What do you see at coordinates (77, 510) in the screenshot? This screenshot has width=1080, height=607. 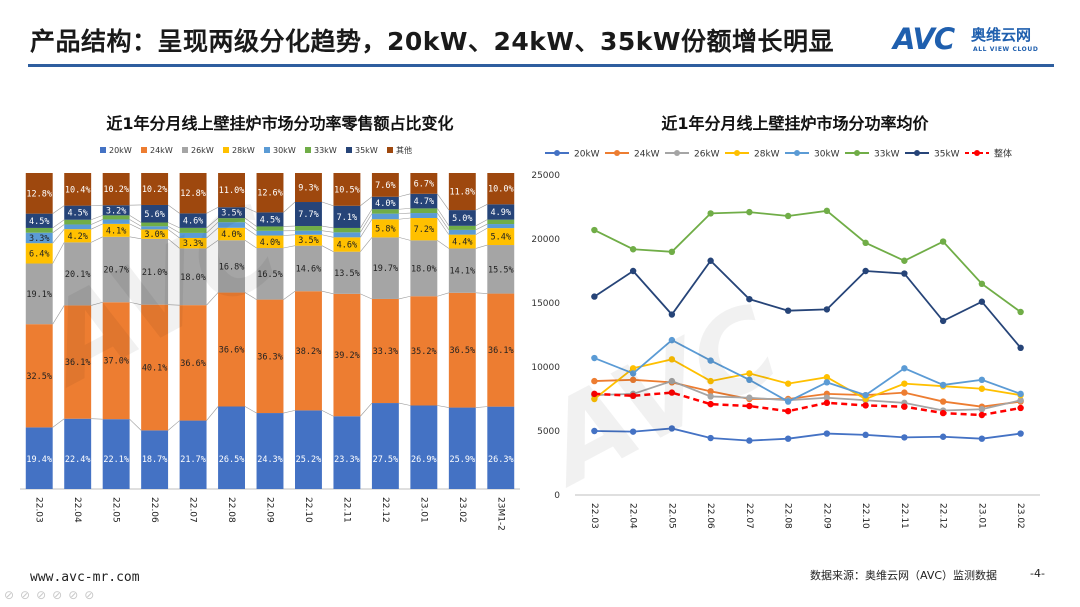 I see `x-tick-label: 22.04` at bounding box center [77, 510].